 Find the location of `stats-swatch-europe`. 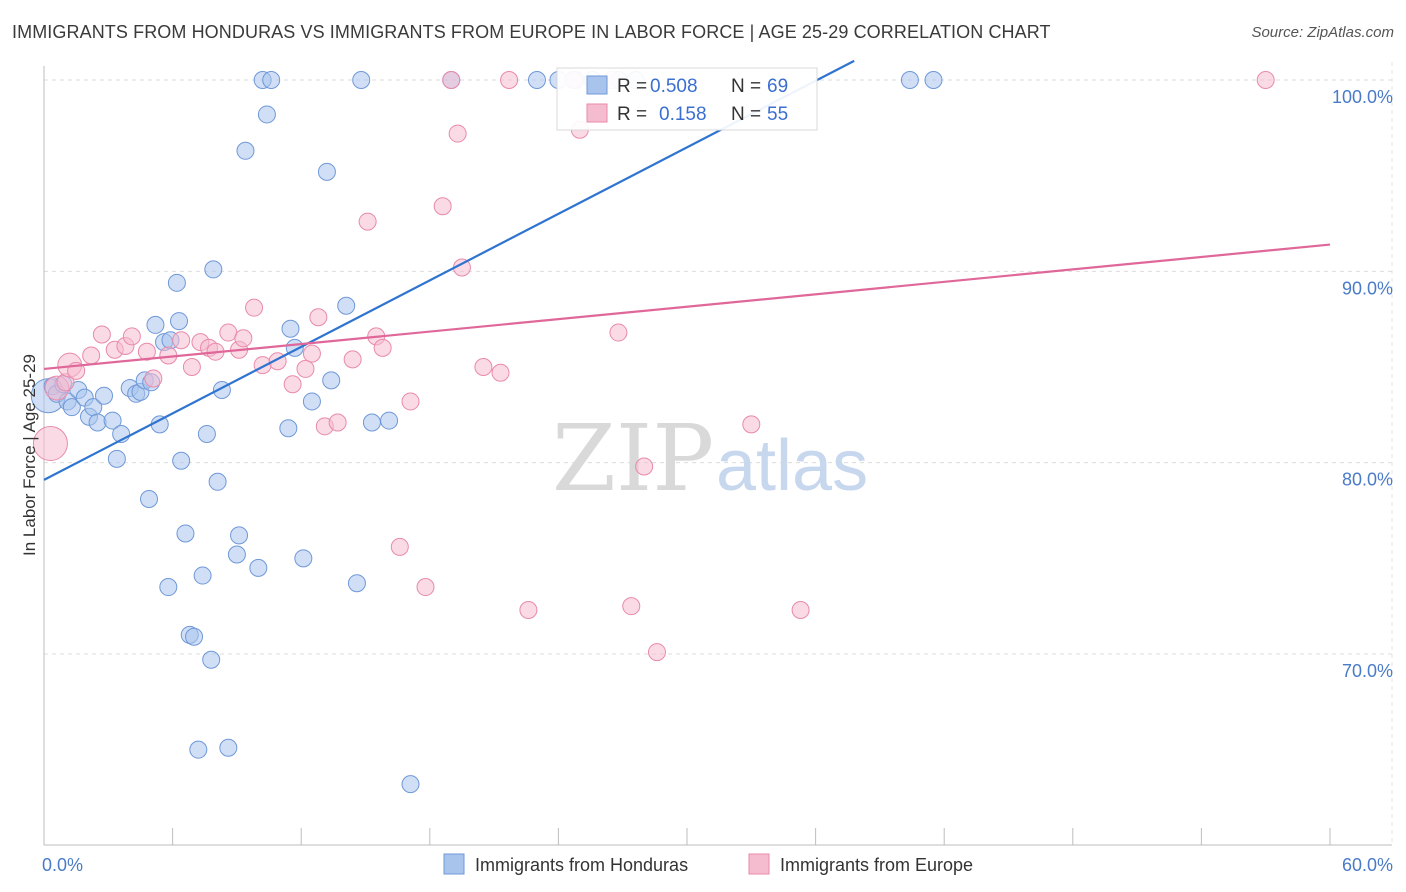

stats-swatch-europe is located at coordinates (597, 113).